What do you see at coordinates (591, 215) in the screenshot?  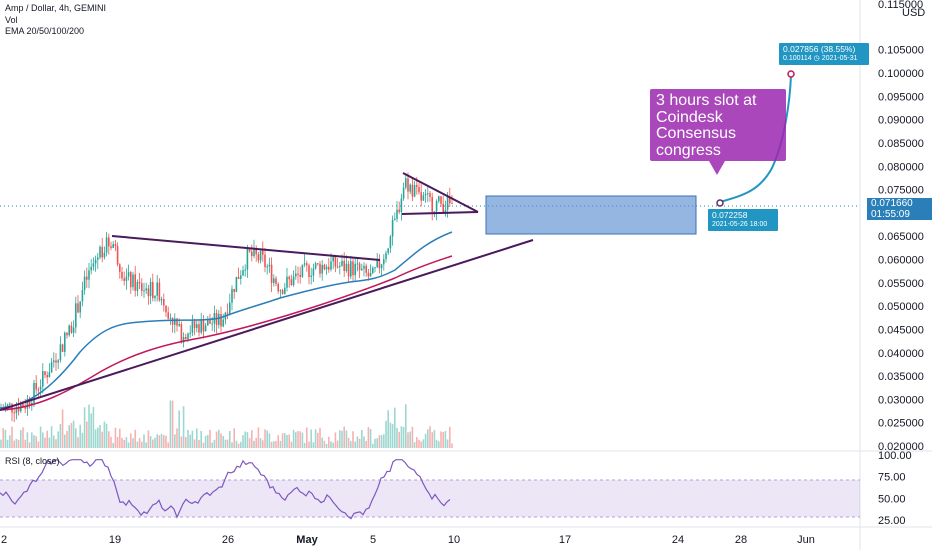 I see `target-zone-box` at bounding box center [591, 215].